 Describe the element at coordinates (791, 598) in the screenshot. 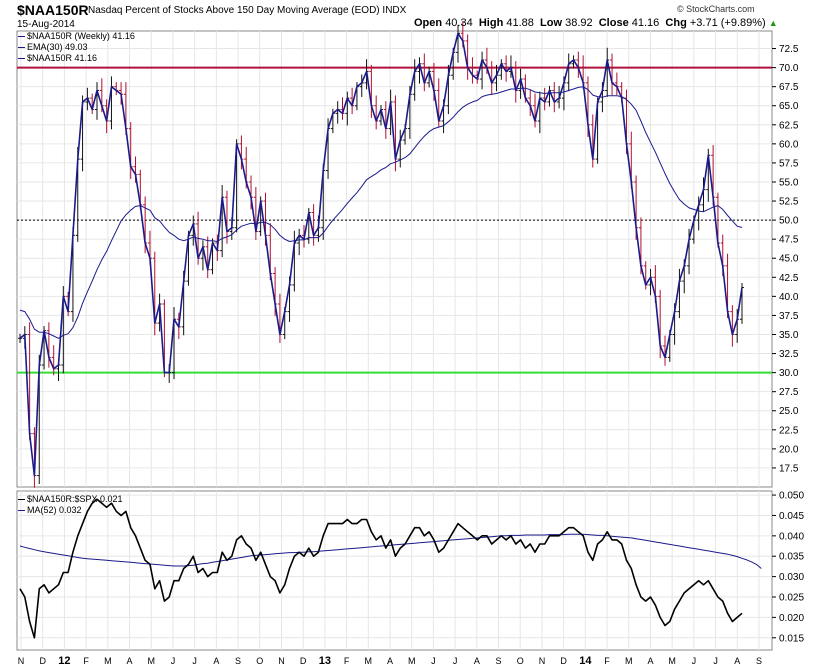

I see `y-tick-label: 0.025` at that location.